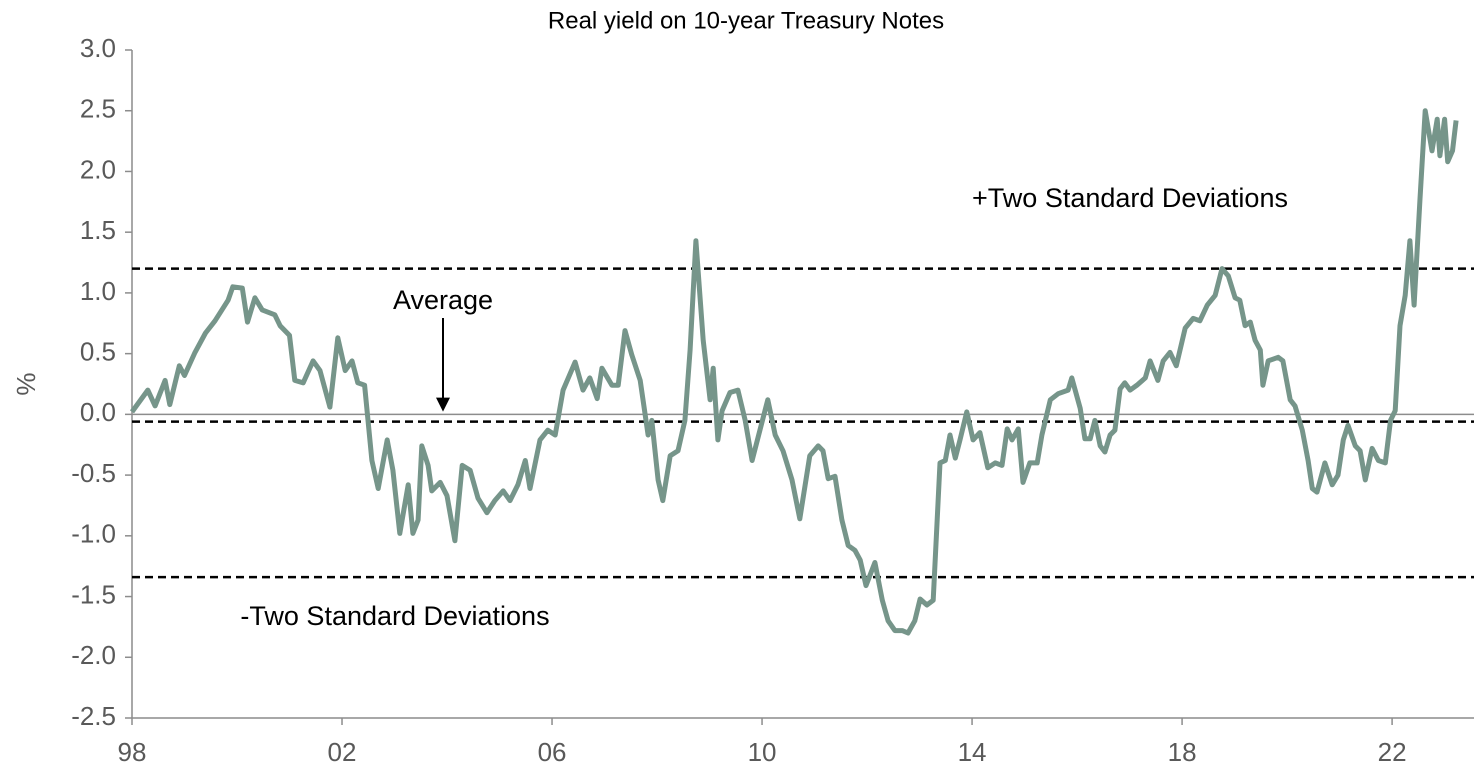 Image resolution: width=1474 pixels, height=774 pixels. What do you see at coordinates (98, 48) in the screenshot?
I see `y-tick-label: 3.0` at bounding box center [98, 48].